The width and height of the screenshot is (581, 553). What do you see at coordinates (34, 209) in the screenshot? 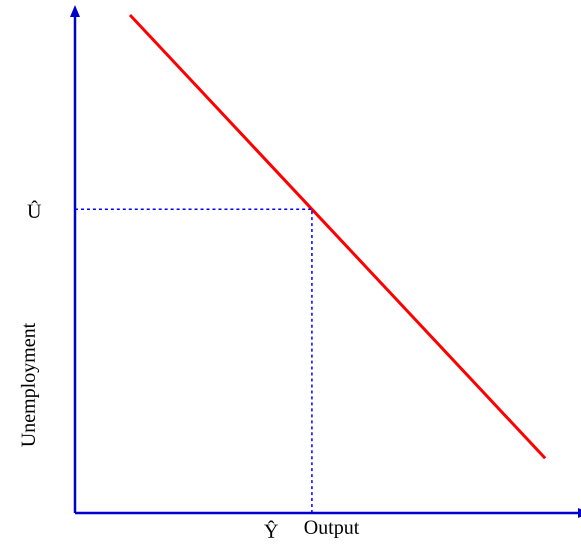
I see `ref-line-label: Û` at bounding box center [34, 209].